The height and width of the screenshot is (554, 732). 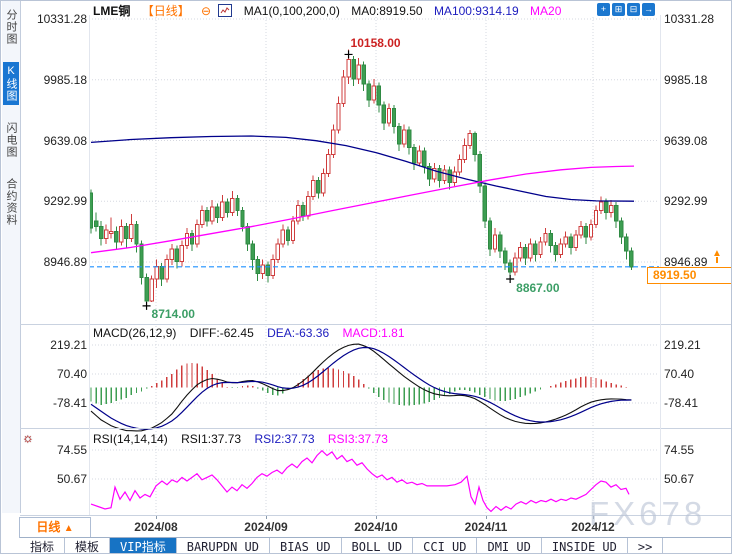 I want to click on price-up-arrow-stem, so click(x=717, y=260).